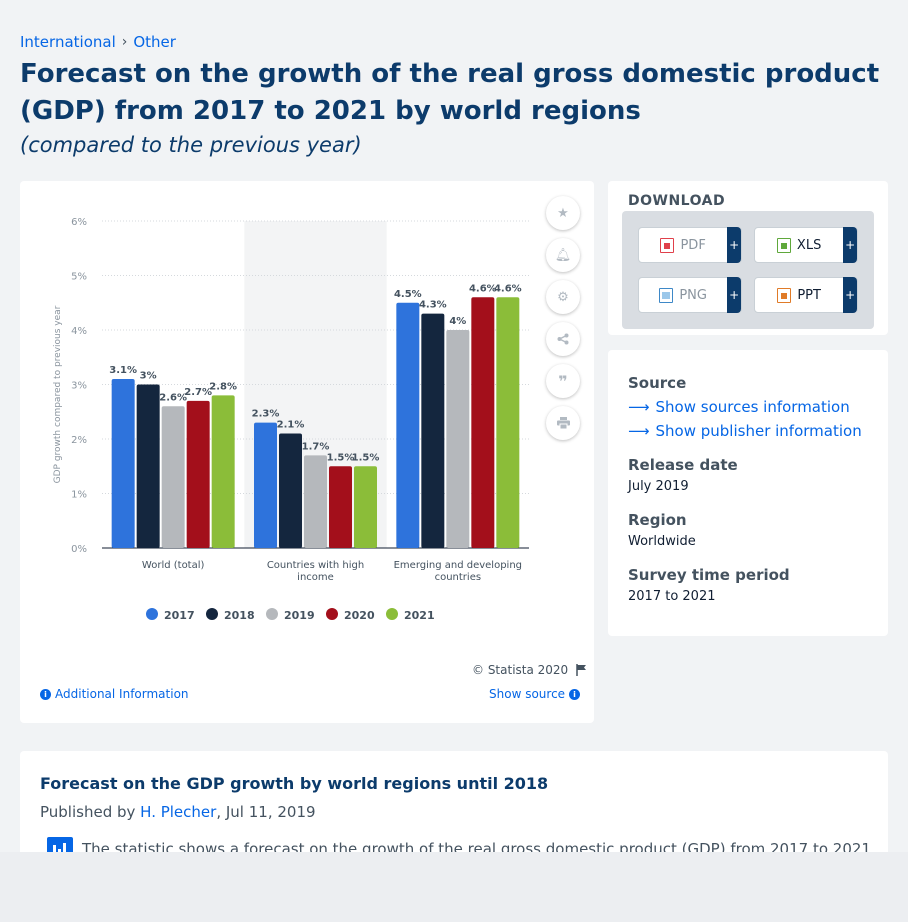  What do you see at coordinates (508, 288) in the screenshot?
I see `data-label: 4.6%` at bounding box center [508, 288].